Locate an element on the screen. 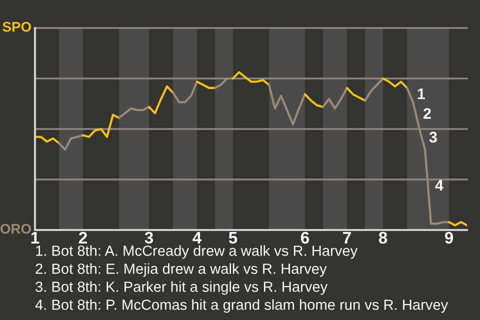 Image resolution: width=480 pixels, height=320 pixels. text: 3. Bot 8th: K. Parker hit a single vs R. Harvey is located at coordinates (182, 288).